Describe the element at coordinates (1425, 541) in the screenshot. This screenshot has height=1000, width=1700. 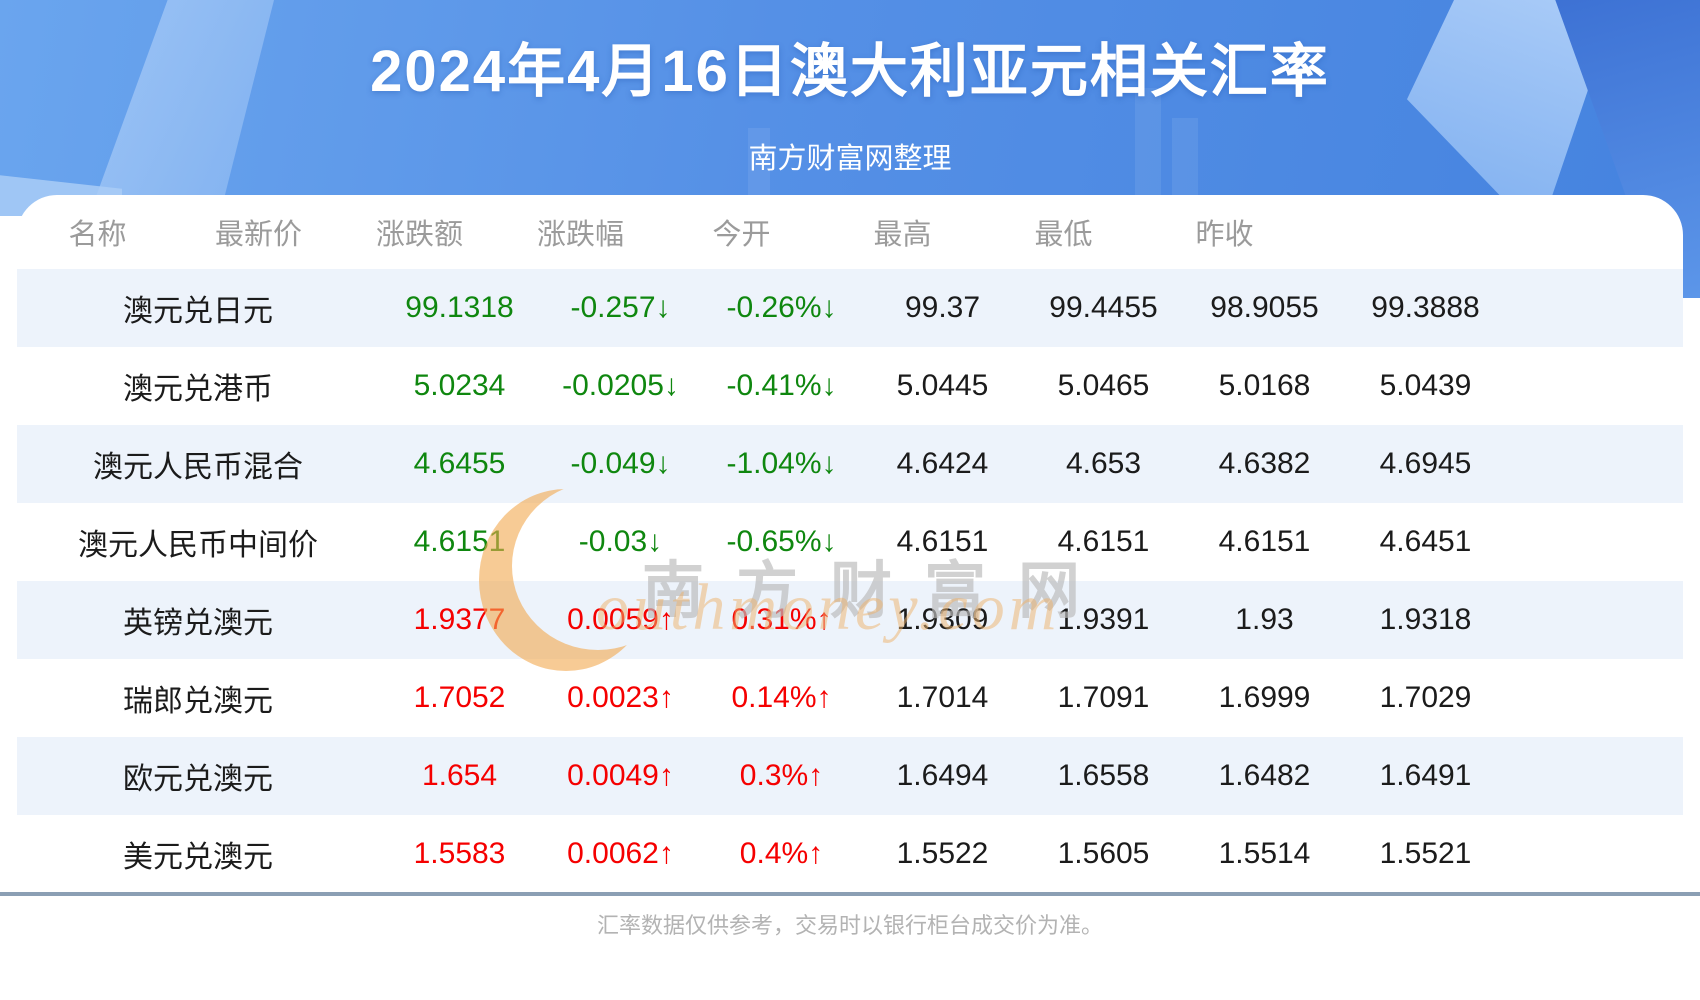
I see `cell-prev-close: 4.6451` at that location.